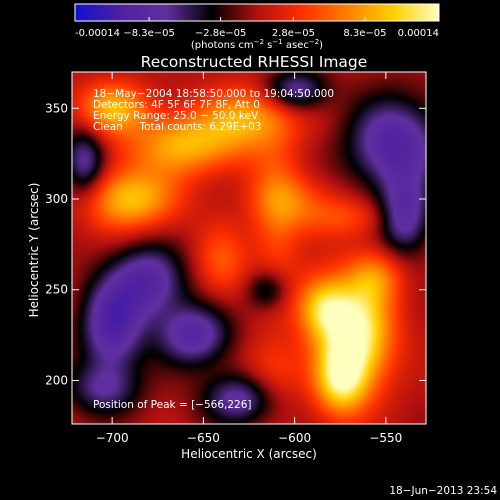  I want to click on x-axis-label: Heliocentric X (arcsec), so click(249, 454).